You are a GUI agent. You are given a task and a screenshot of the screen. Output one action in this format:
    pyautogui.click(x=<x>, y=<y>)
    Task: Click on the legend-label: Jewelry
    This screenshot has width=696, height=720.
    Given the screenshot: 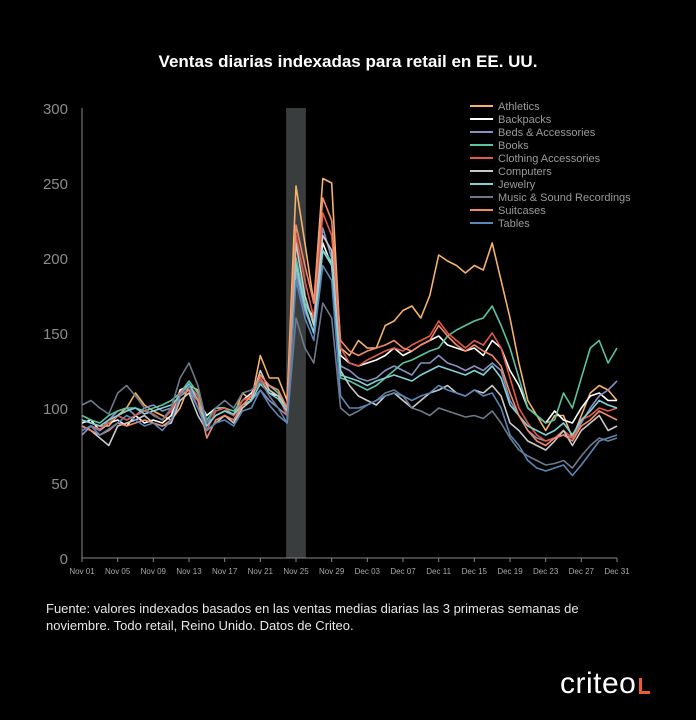 What is the action you would take?
    pyautogui.click(x=517, y=185)
    